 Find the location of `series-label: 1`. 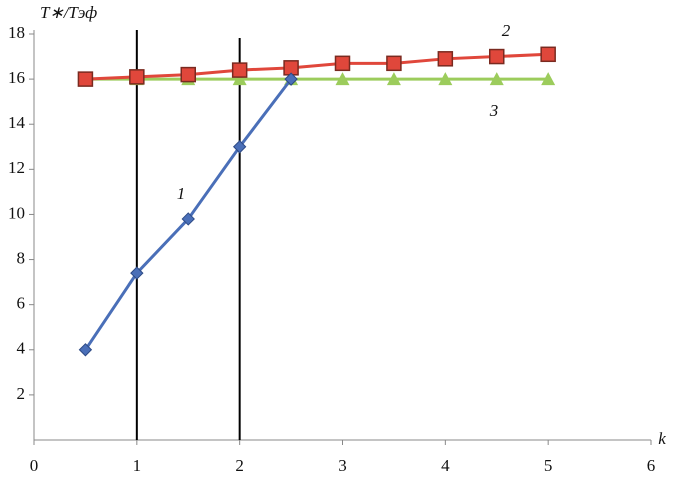

series-label: 1 is located at coordinates (181, 193).